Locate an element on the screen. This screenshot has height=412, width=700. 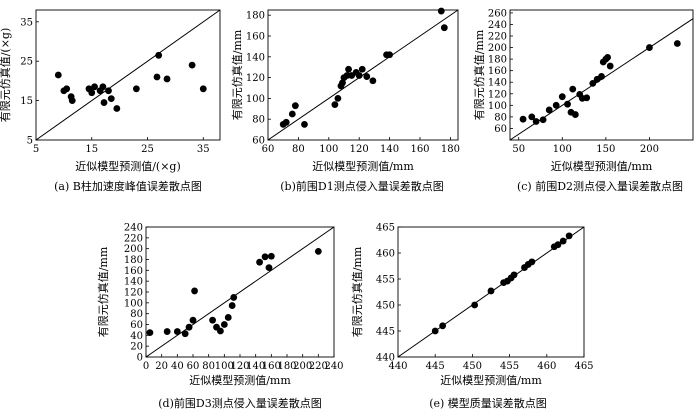
y-tick-label: 455 is located at coordinates (385, 280).